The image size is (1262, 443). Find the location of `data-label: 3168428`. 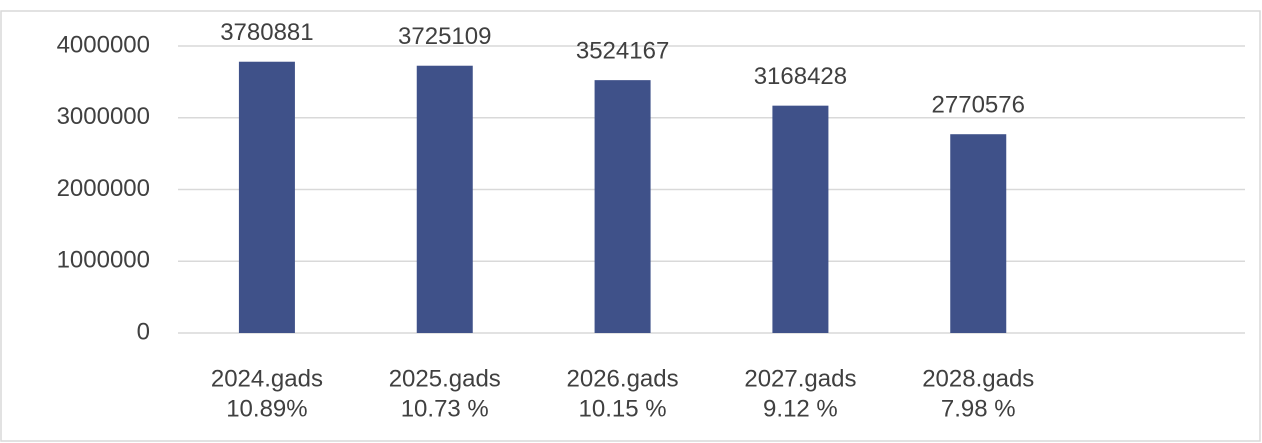

data-label: 3168428 is located at coordinates (800, 76).